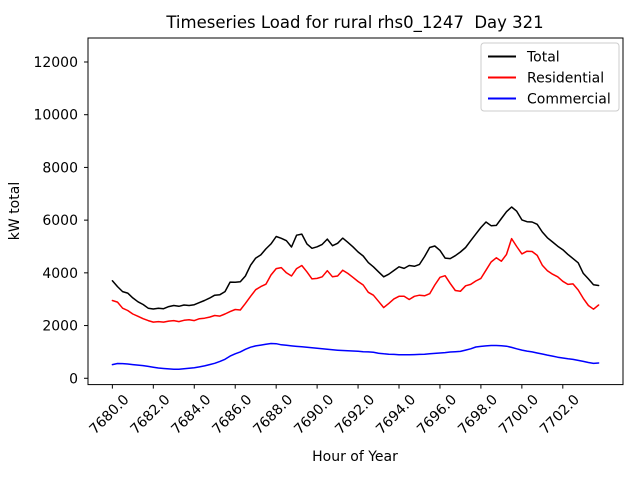  I want to click on legend-label-residential: Residential, so click(565, 79).